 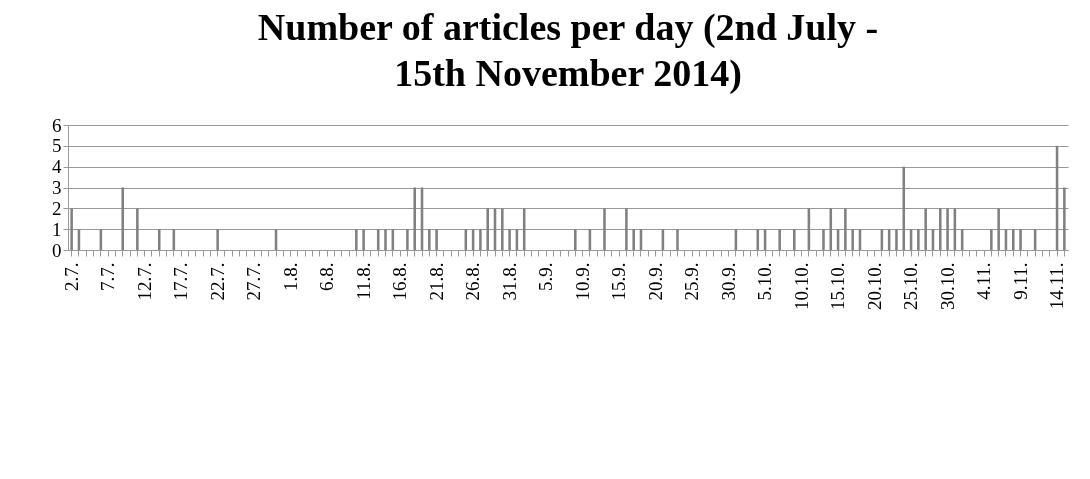 I want to click on y-tick-label: 2, so click(x=57, y=208).